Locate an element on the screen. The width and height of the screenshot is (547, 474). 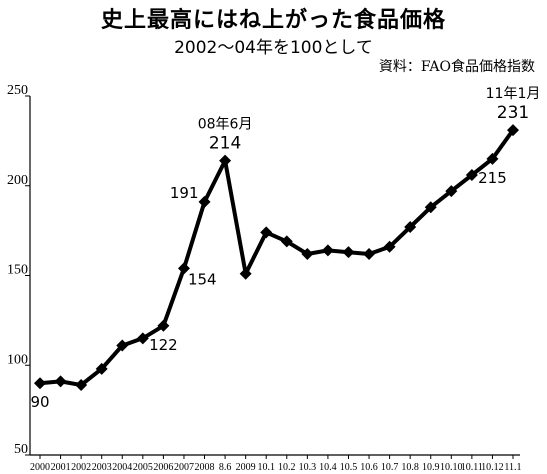
x-tick-label: 10.9 is located at coordinates (431, 467).